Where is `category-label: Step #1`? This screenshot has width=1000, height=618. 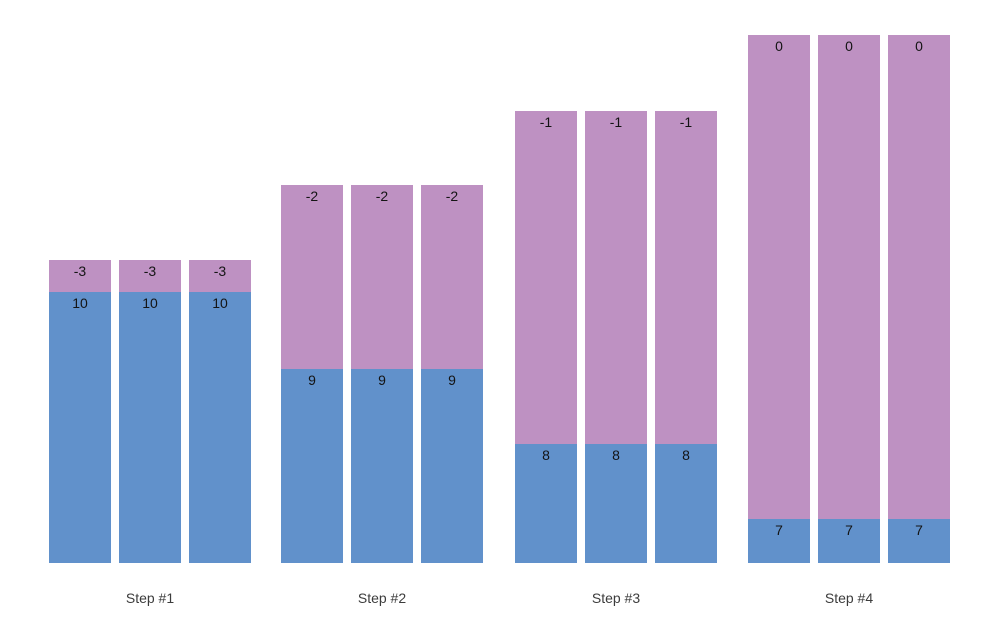 category-label: Step #1 is located at coordinates (150, 598).